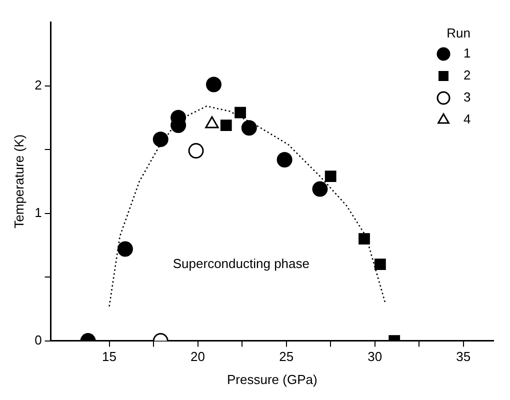  I want to click on y-tick-label: 1, so click(38, 212).